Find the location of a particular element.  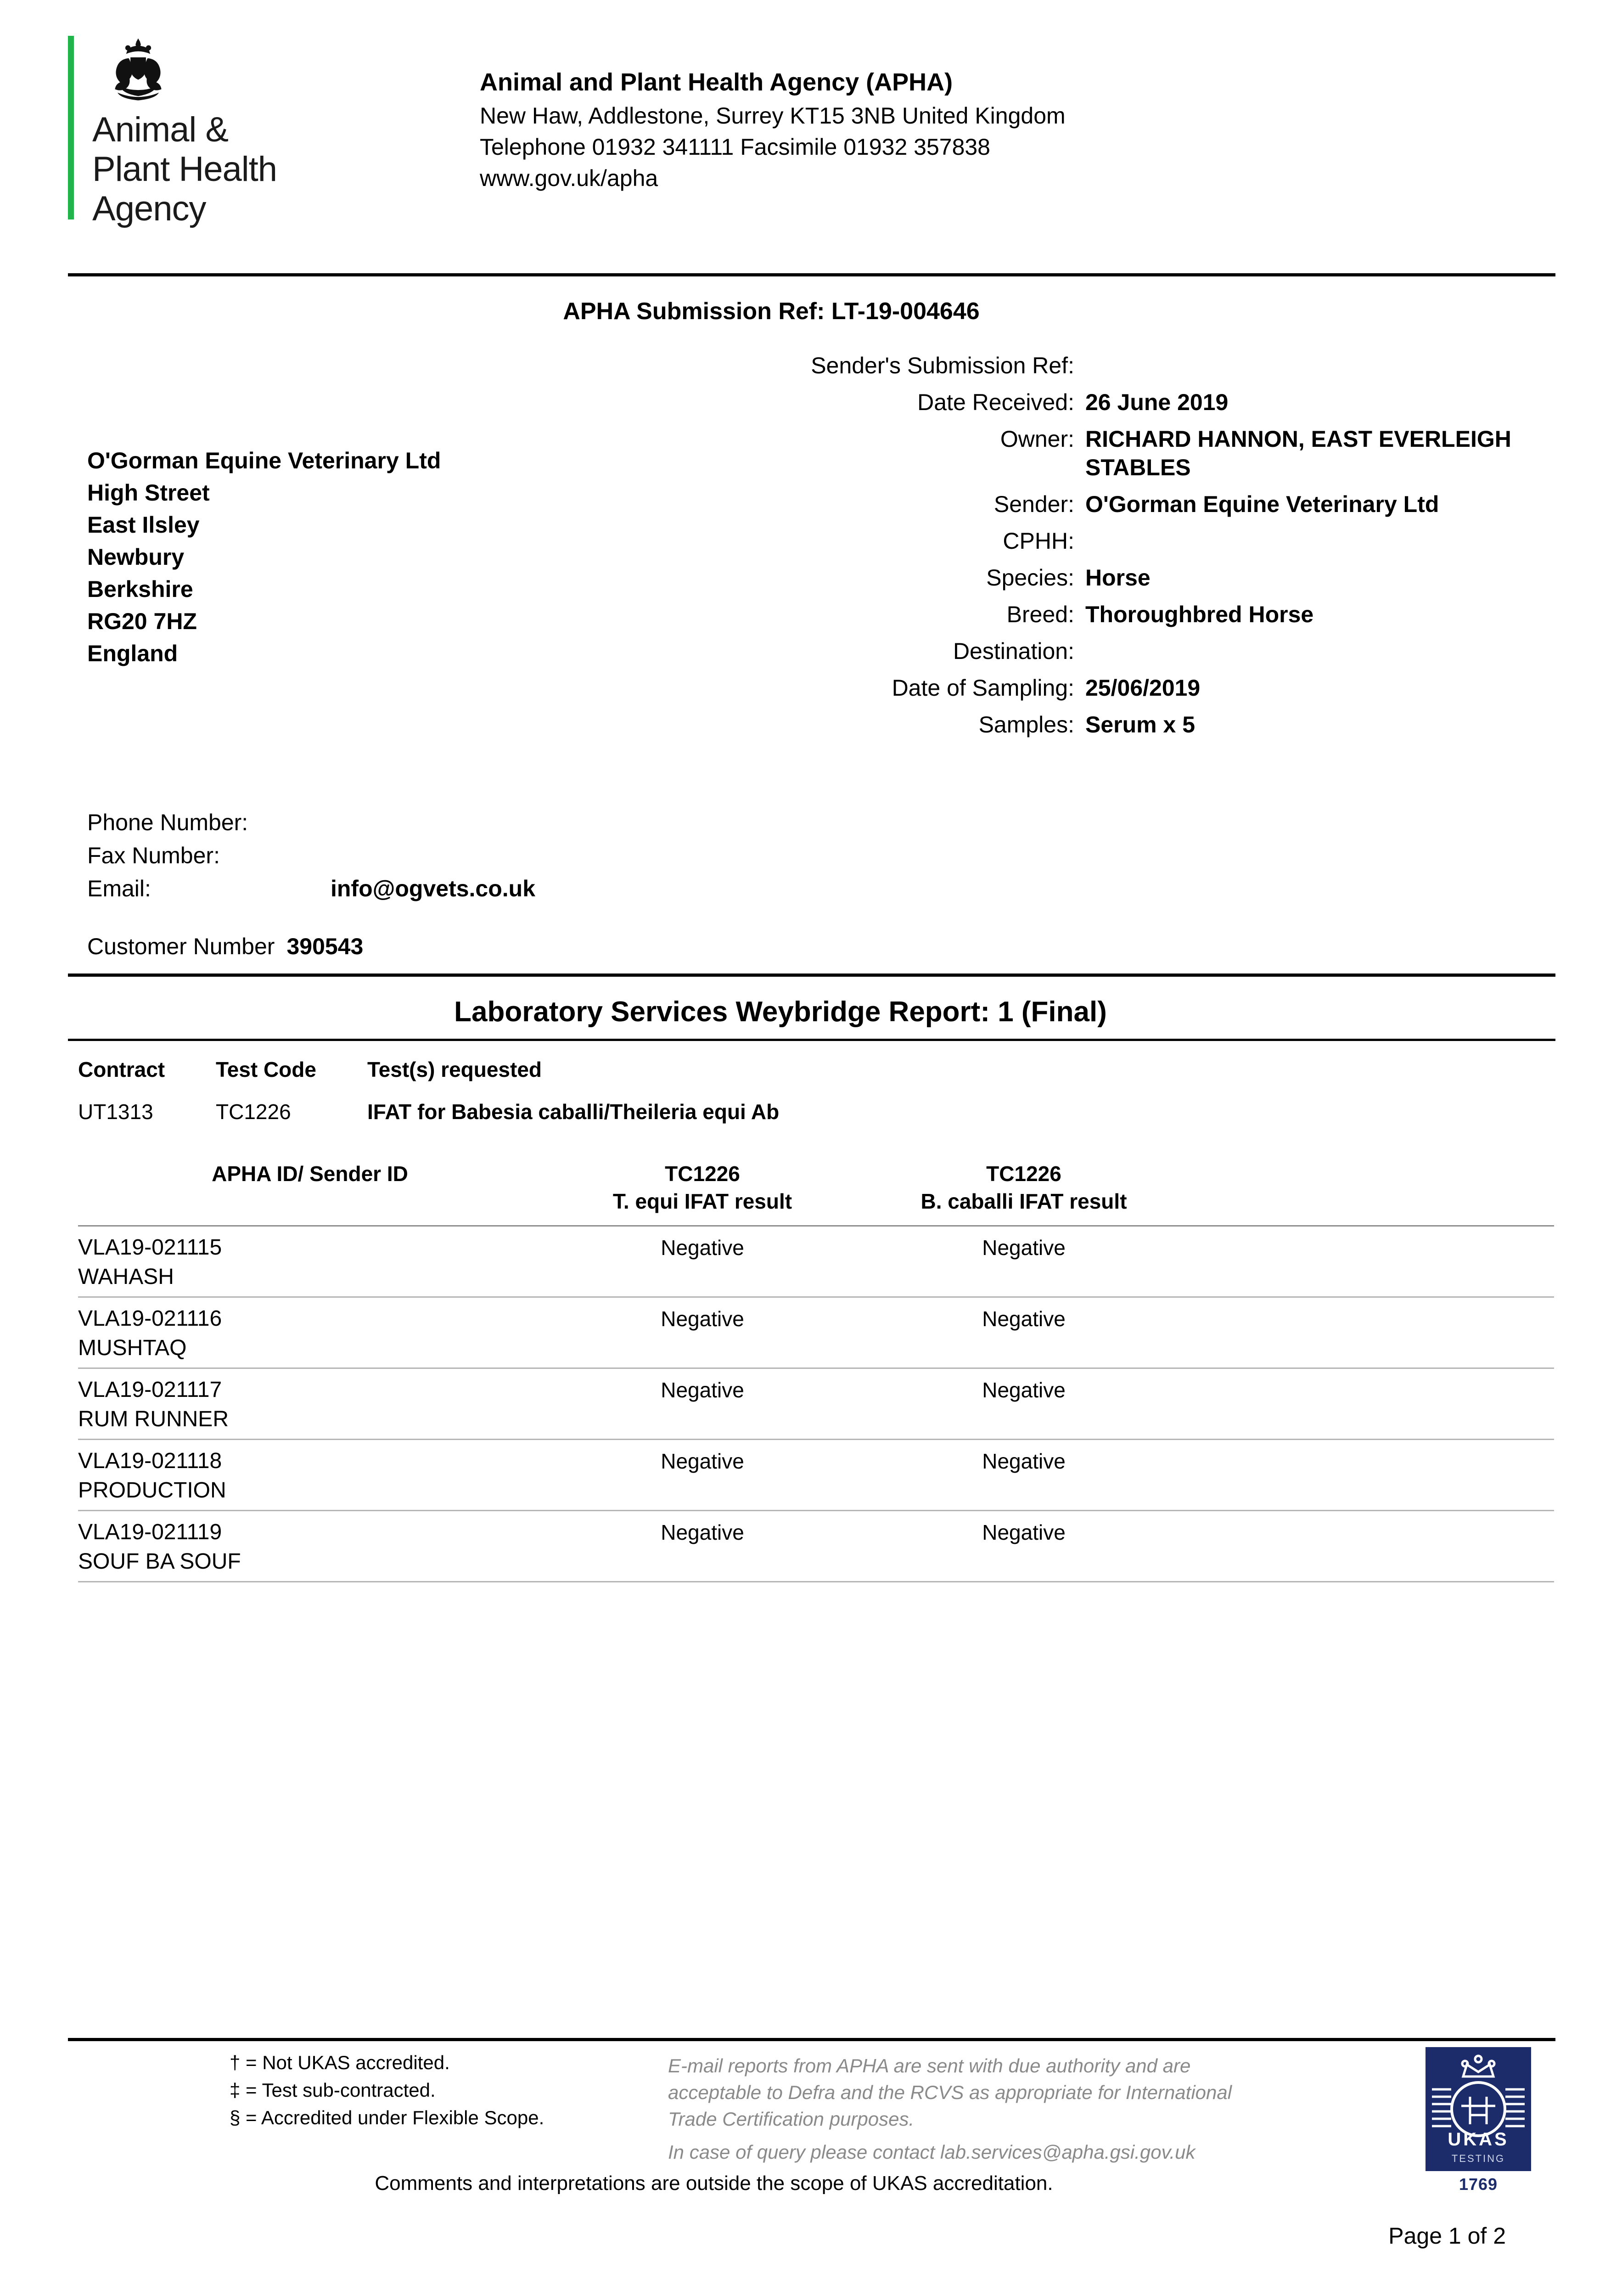

detail-value: Horse is located at coordinates (1118, 578).